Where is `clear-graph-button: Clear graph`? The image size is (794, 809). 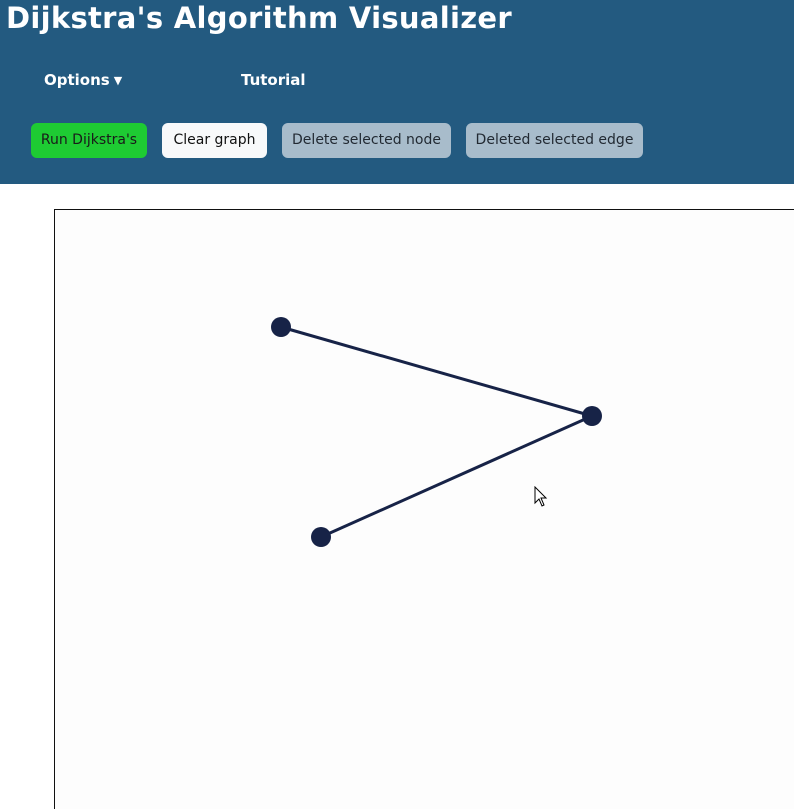 clear-graph-button: Clear graph is located at coordinates (214, 140).